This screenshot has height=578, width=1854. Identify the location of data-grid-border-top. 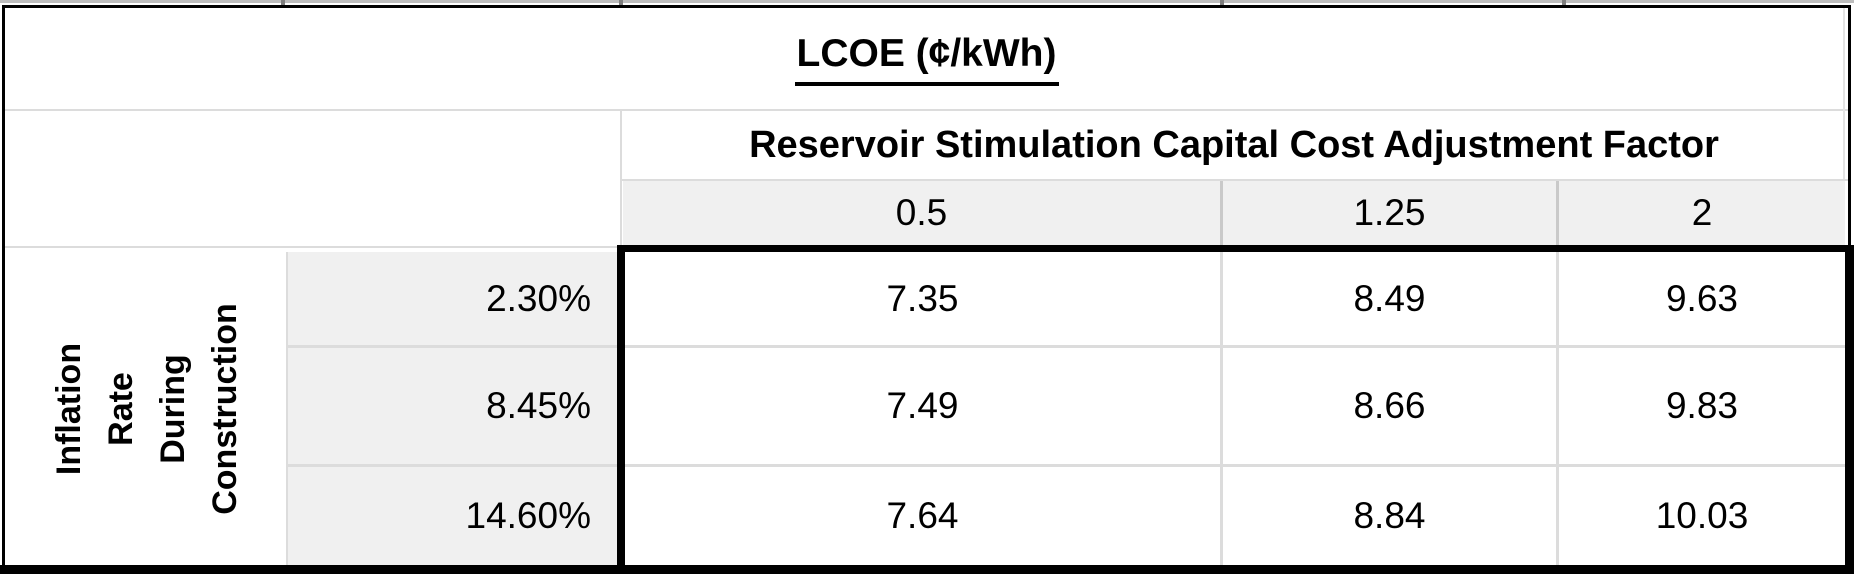
(1235, 248).